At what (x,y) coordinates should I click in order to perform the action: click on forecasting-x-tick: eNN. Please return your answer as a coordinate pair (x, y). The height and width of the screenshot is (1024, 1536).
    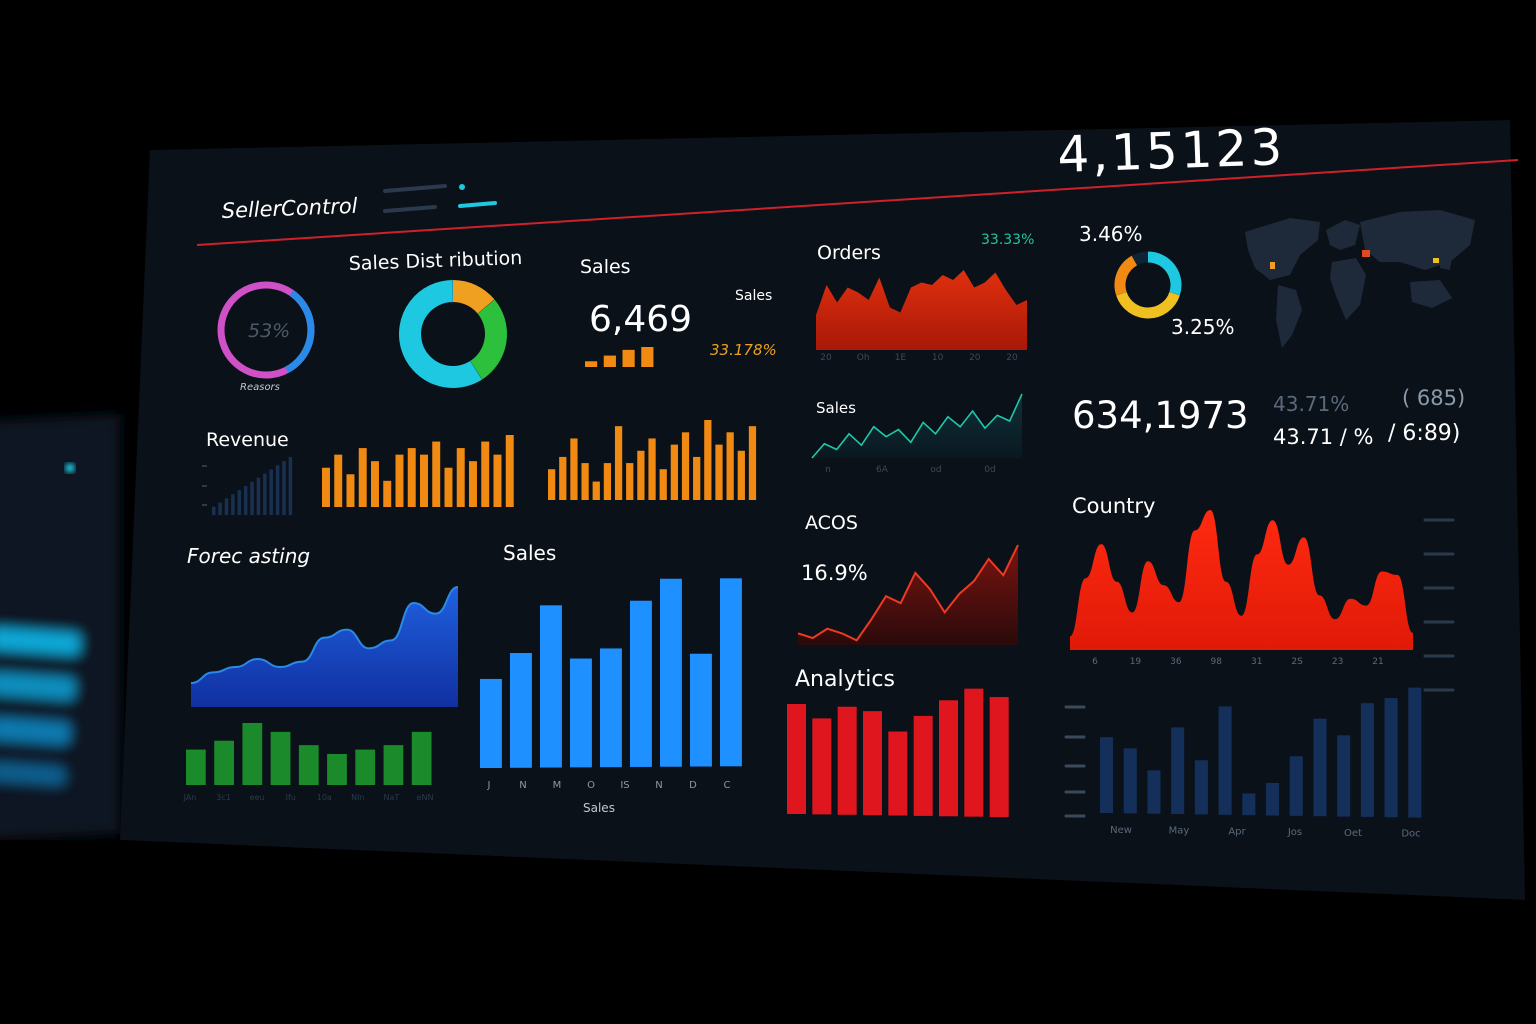
    Looking at the image, I should click on (425, 797).